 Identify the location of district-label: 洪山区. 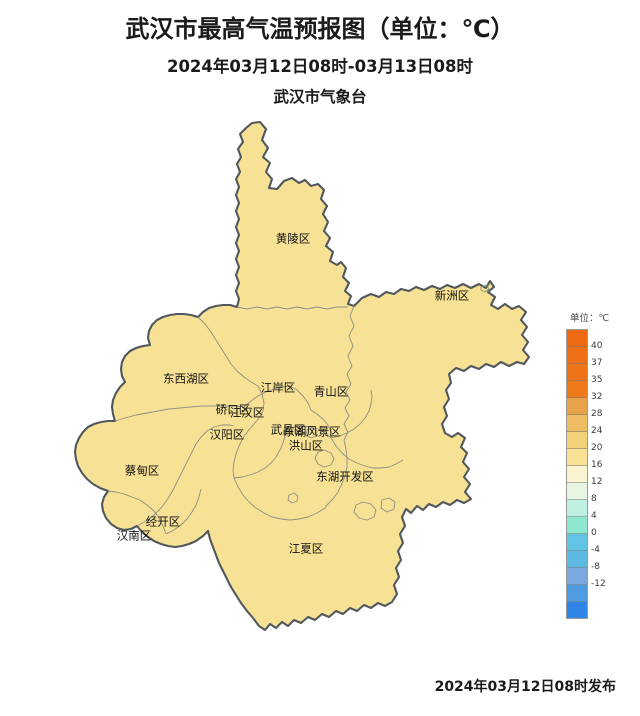
(306, 446).